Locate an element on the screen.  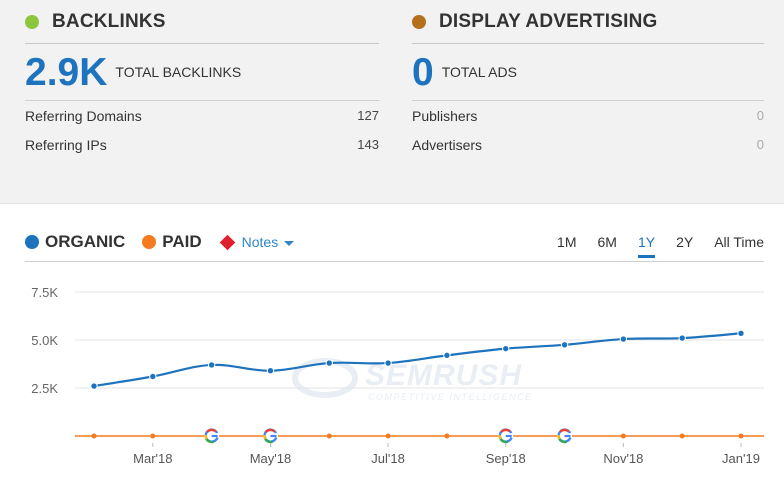
display-advertising-title: DISPLAY ADVERTISING is located at coordinates (548, 21).